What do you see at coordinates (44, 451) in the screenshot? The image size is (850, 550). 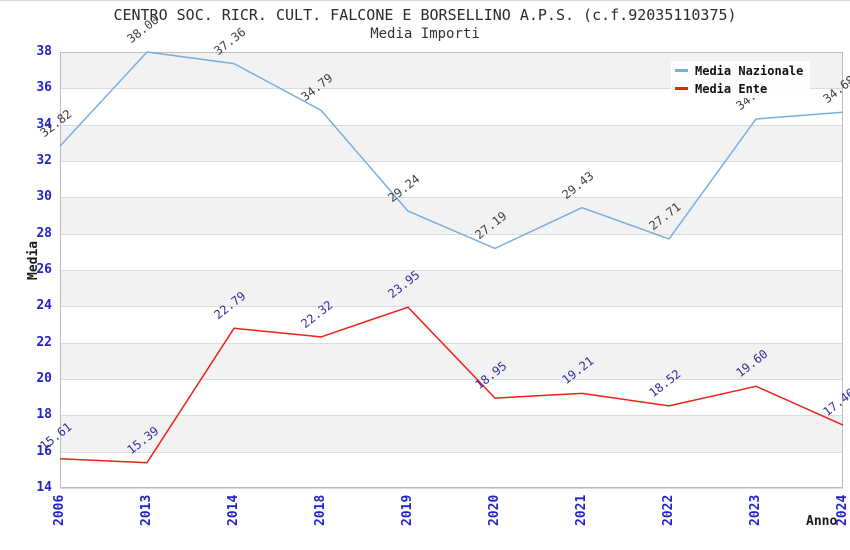 I see `y-tick-label: 16` at bounding box center [44, 451].